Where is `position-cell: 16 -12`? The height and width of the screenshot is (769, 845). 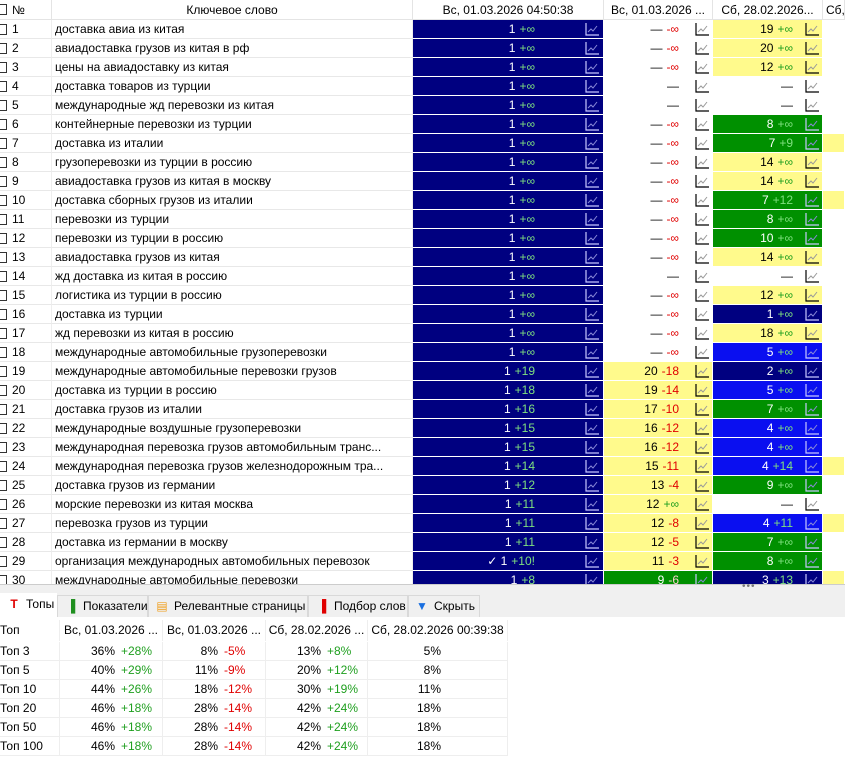
position-cell: 16 -12 is located at coordinates (658, 447).